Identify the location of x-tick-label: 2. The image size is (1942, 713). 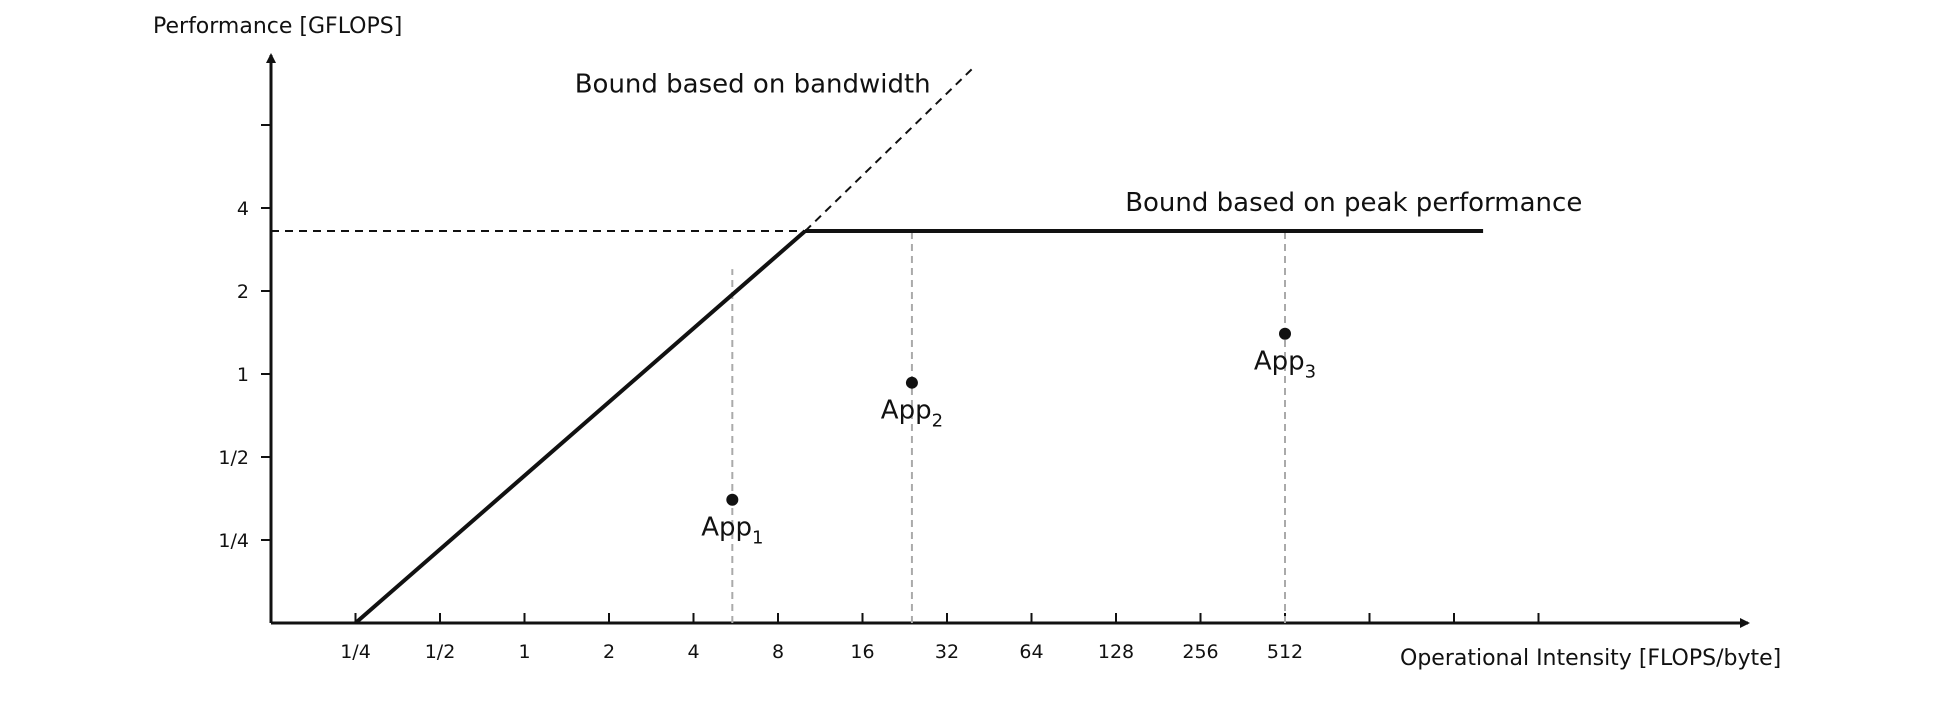
(609, 652).